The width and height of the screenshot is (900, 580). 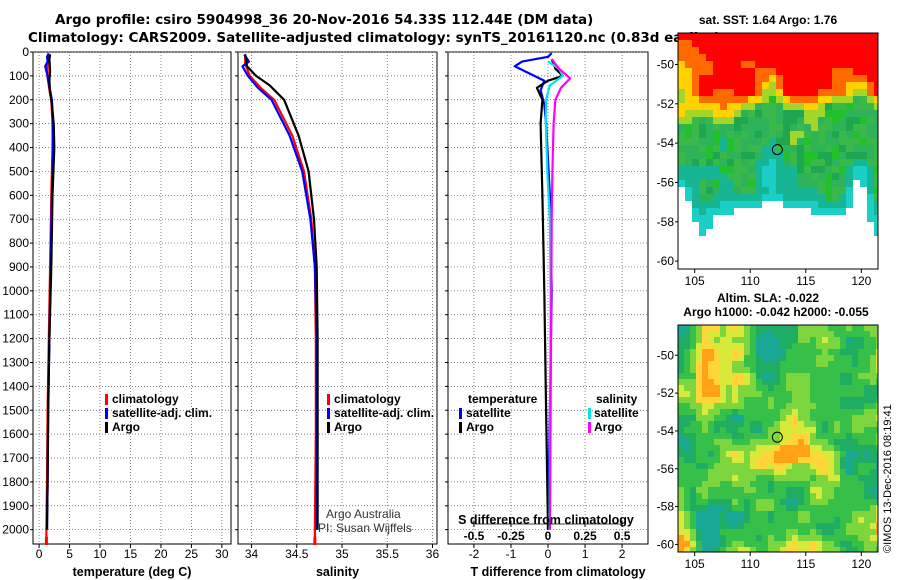 I want to click on depth-tick-label: 500, so click(x=19, y=171).